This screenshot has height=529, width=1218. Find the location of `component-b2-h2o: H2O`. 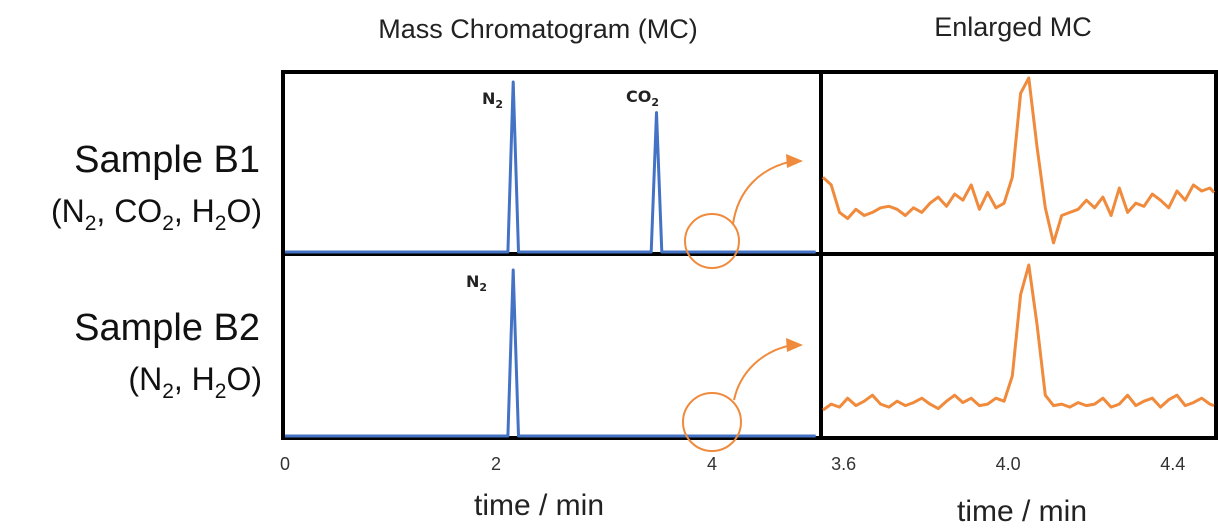

component-b2-h2o: H2O is located at coordinates (222, 382).